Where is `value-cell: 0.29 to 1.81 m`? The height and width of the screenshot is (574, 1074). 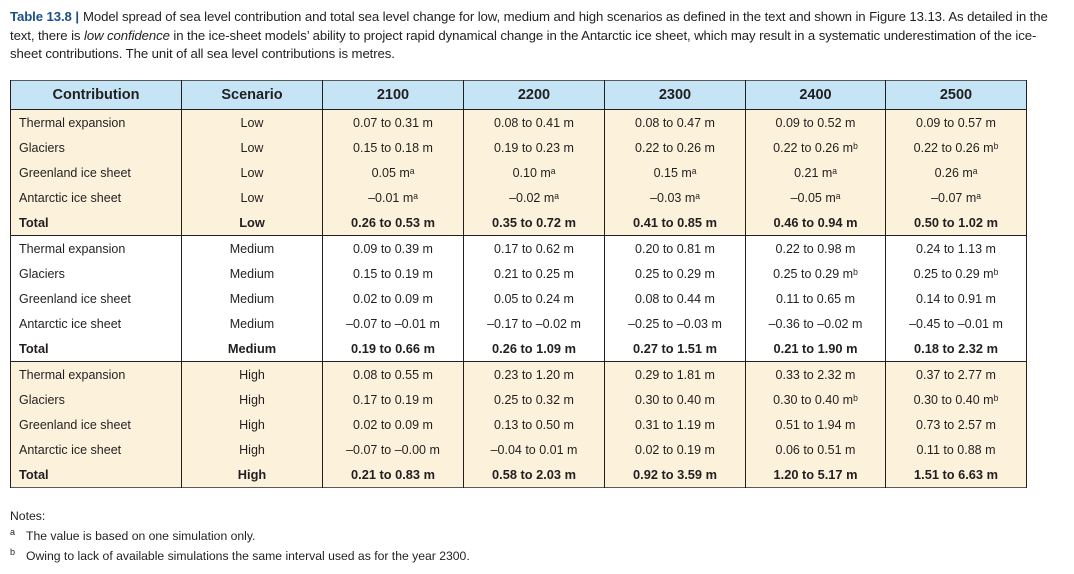 value-cell: 0.29 to 1.81 m is located at coordinates (675, 374).